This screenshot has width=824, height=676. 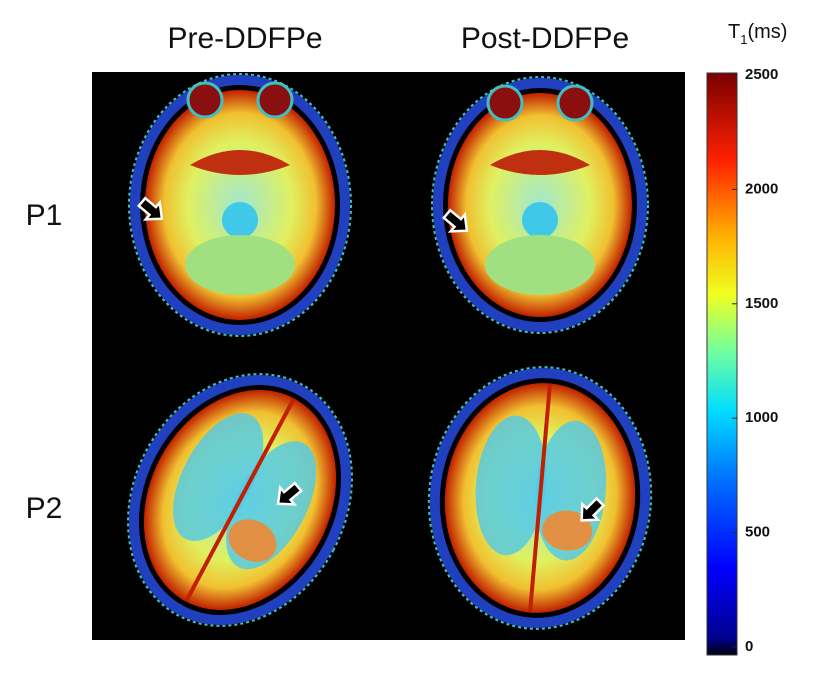 What do you see at coordinates (755, 360) in the screenshot?
I see `colorbar-ticks: 0 500 1000 1500 2000 2500` at bounding box center [755, 360].